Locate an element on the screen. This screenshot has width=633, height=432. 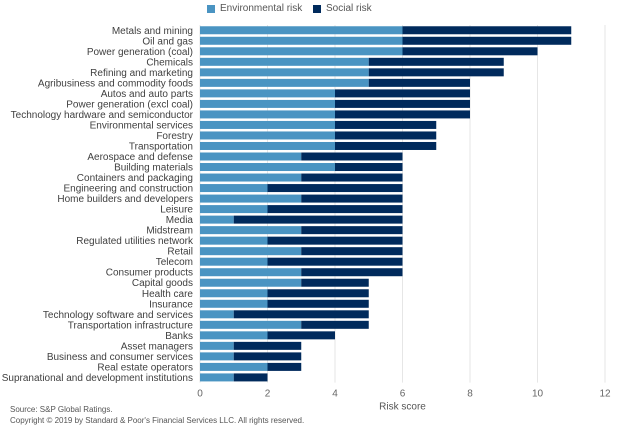
category-label: Regulated utilities network is located at coordinates (135, 241).